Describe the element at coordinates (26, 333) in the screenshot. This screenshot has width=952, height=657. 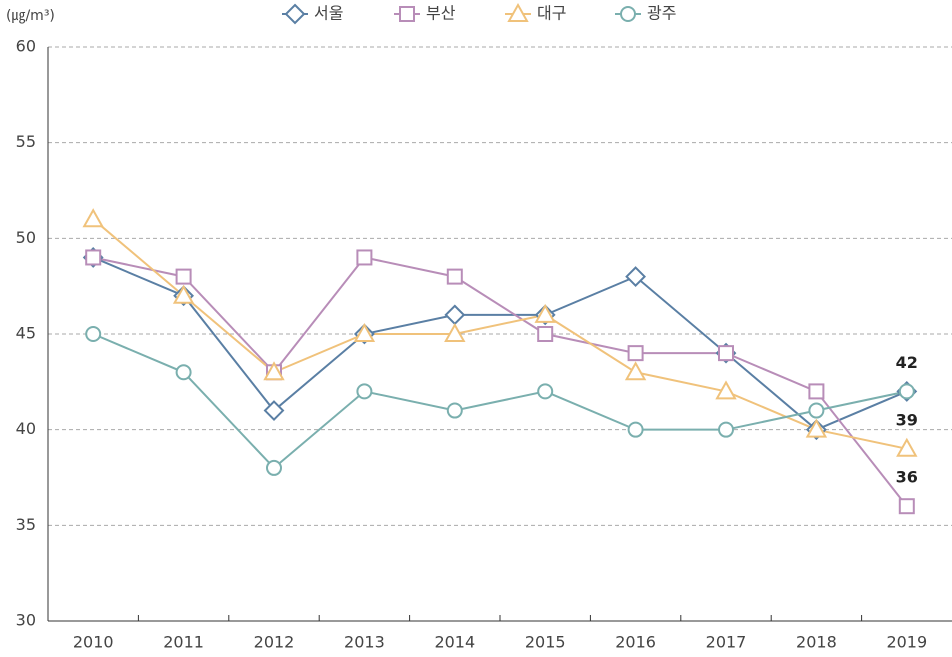
I see `y-tick-label: 45` at that location.